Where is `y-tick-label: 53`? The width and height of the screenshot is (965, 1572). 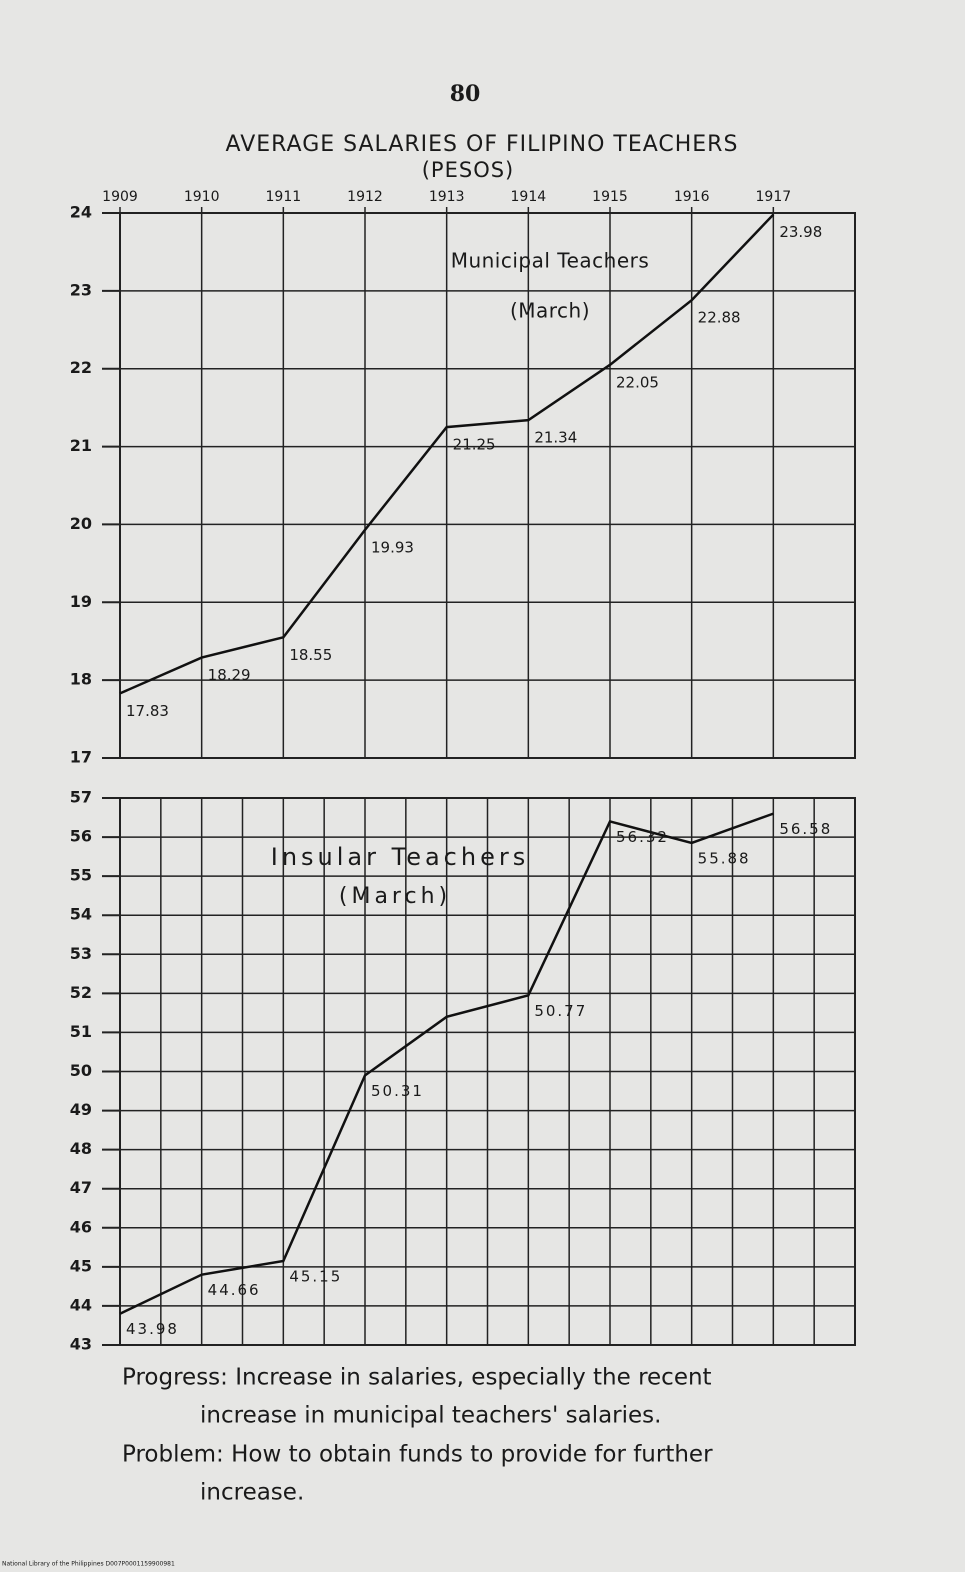
y-tick-label: 53 is located at coordinates (81, 953).